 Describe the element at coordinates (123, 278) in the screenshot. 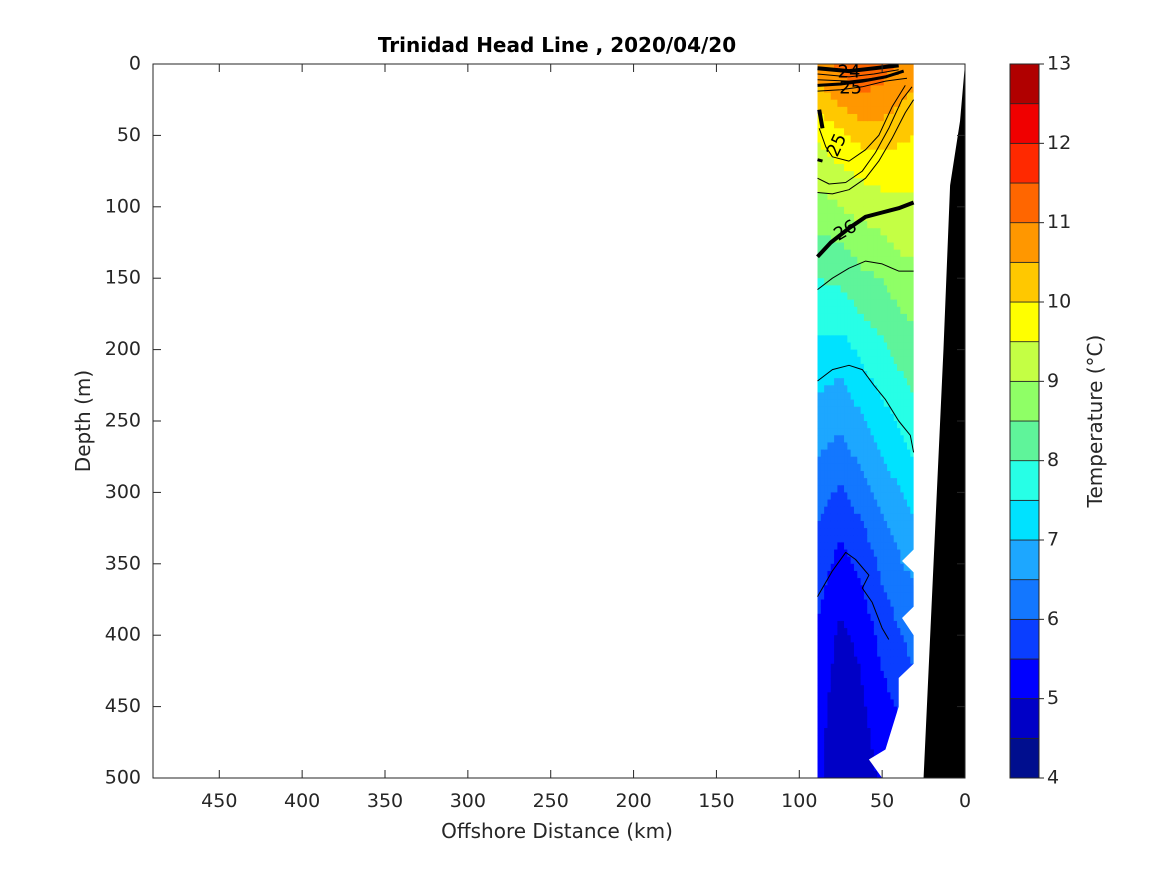

I see `y-tick-label: 150` at that location.